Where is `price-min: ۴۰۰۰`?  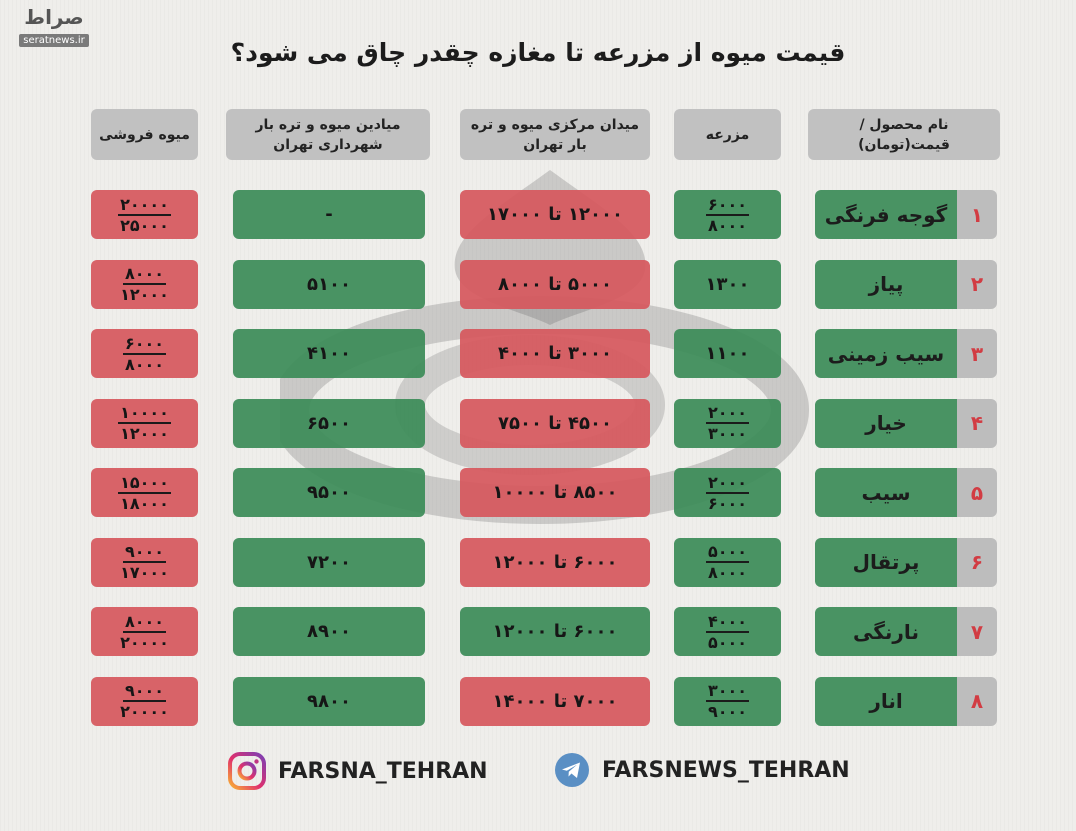
price-min: ۴۰۰۰ is located at coordinates (727, 622).